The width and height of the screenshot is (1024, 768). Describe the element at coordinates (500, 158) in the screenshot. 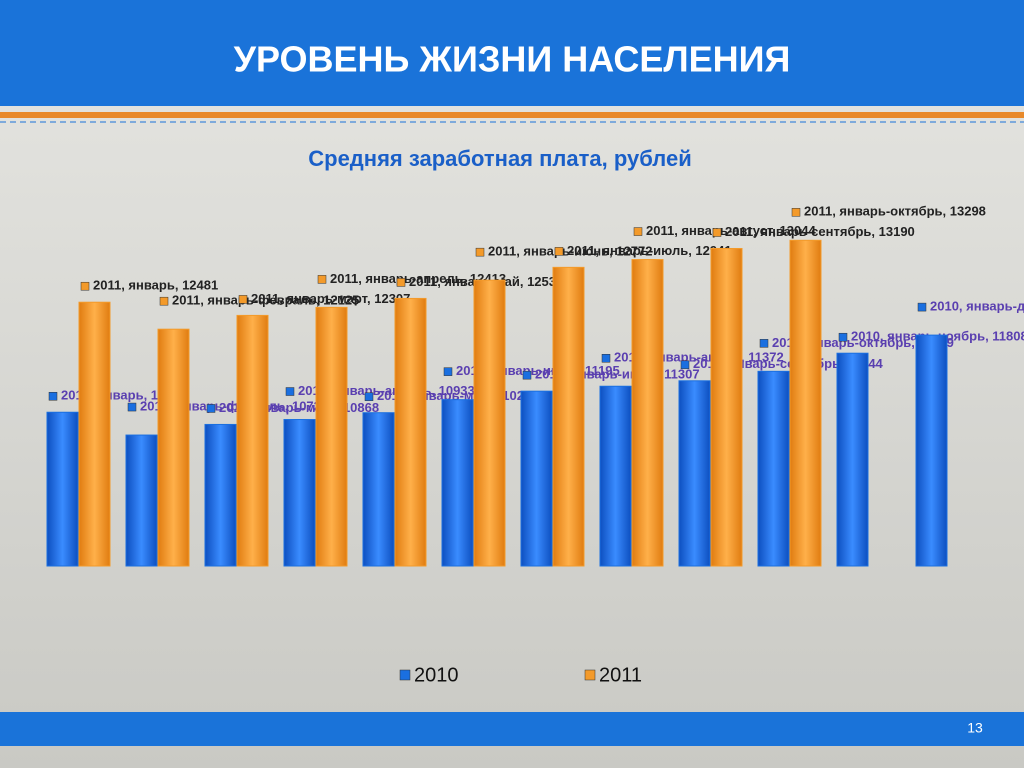

I see `chart-title: Средняя заработная плата, рублей` at that location.